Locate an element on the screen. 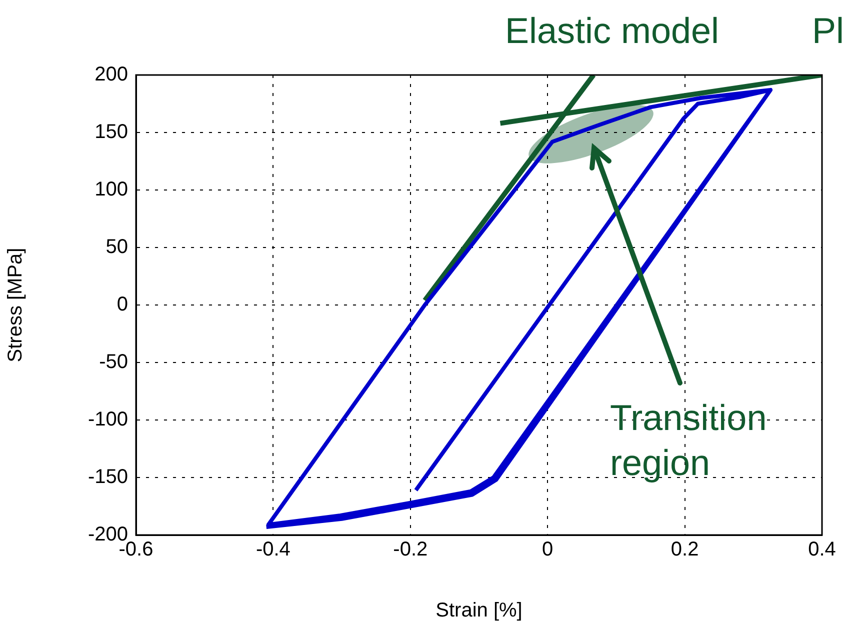 This screenshot has height=627, width=845. y-tick-label: 150 is located at coordinates (111, 132).